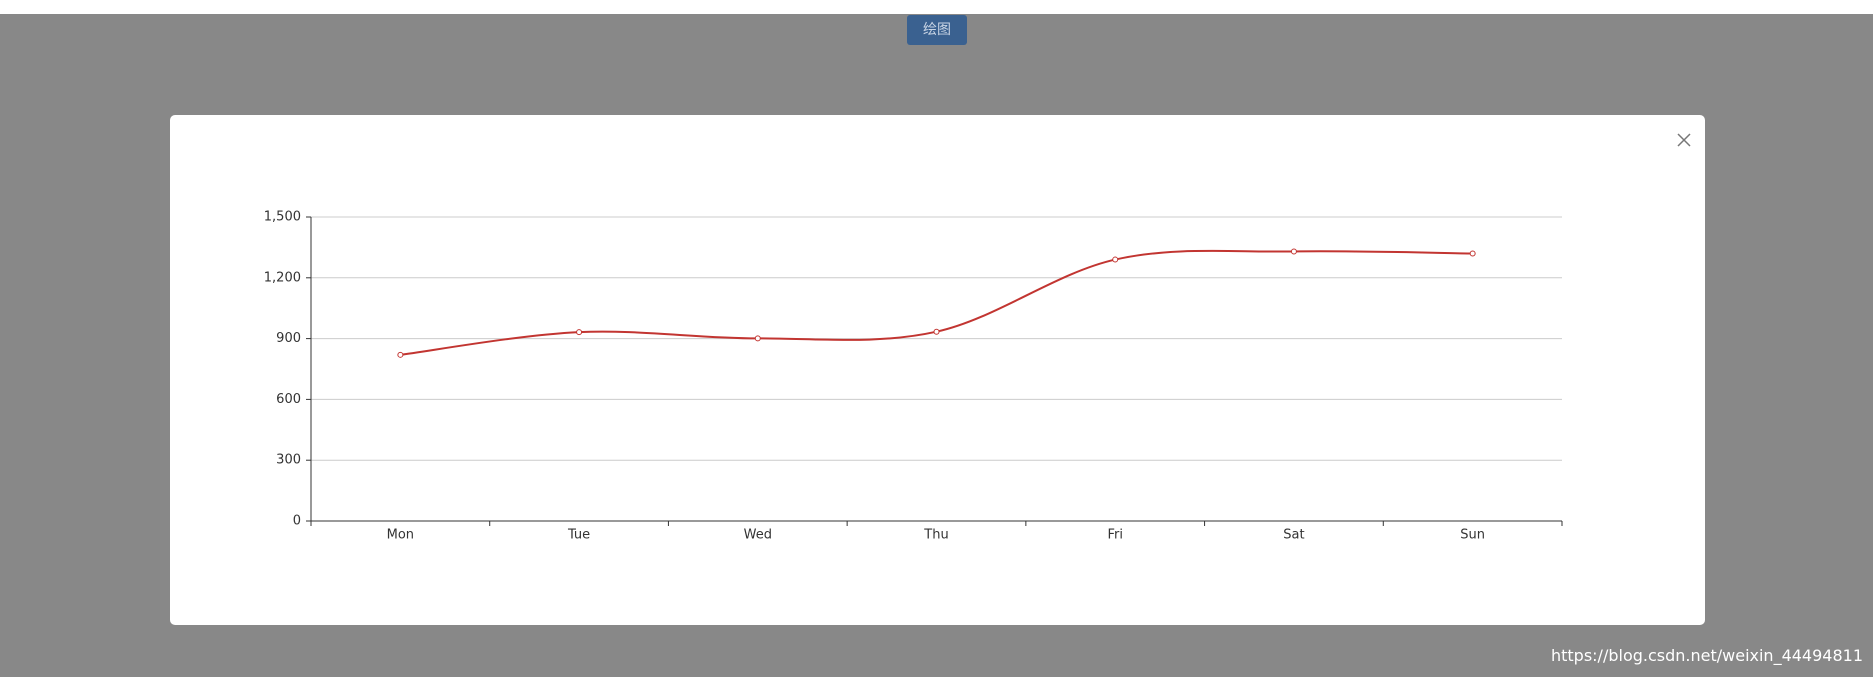 This screenshot has width=1873, height=677. I want to click on x-tick-label: Wed, so click(758, 535).